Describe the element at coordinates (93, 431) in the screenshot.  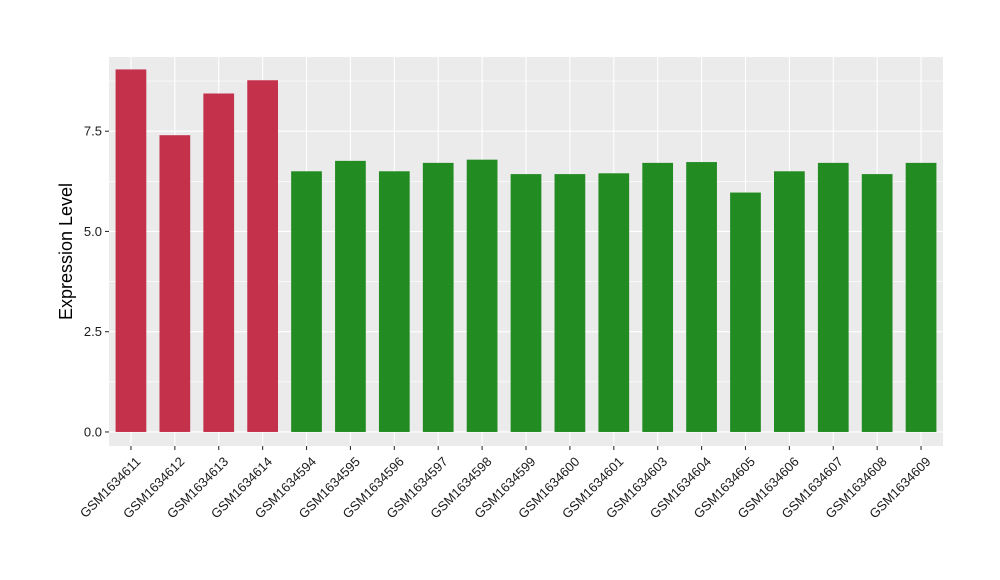
I see `y-tick-label: 0.0` at that location.